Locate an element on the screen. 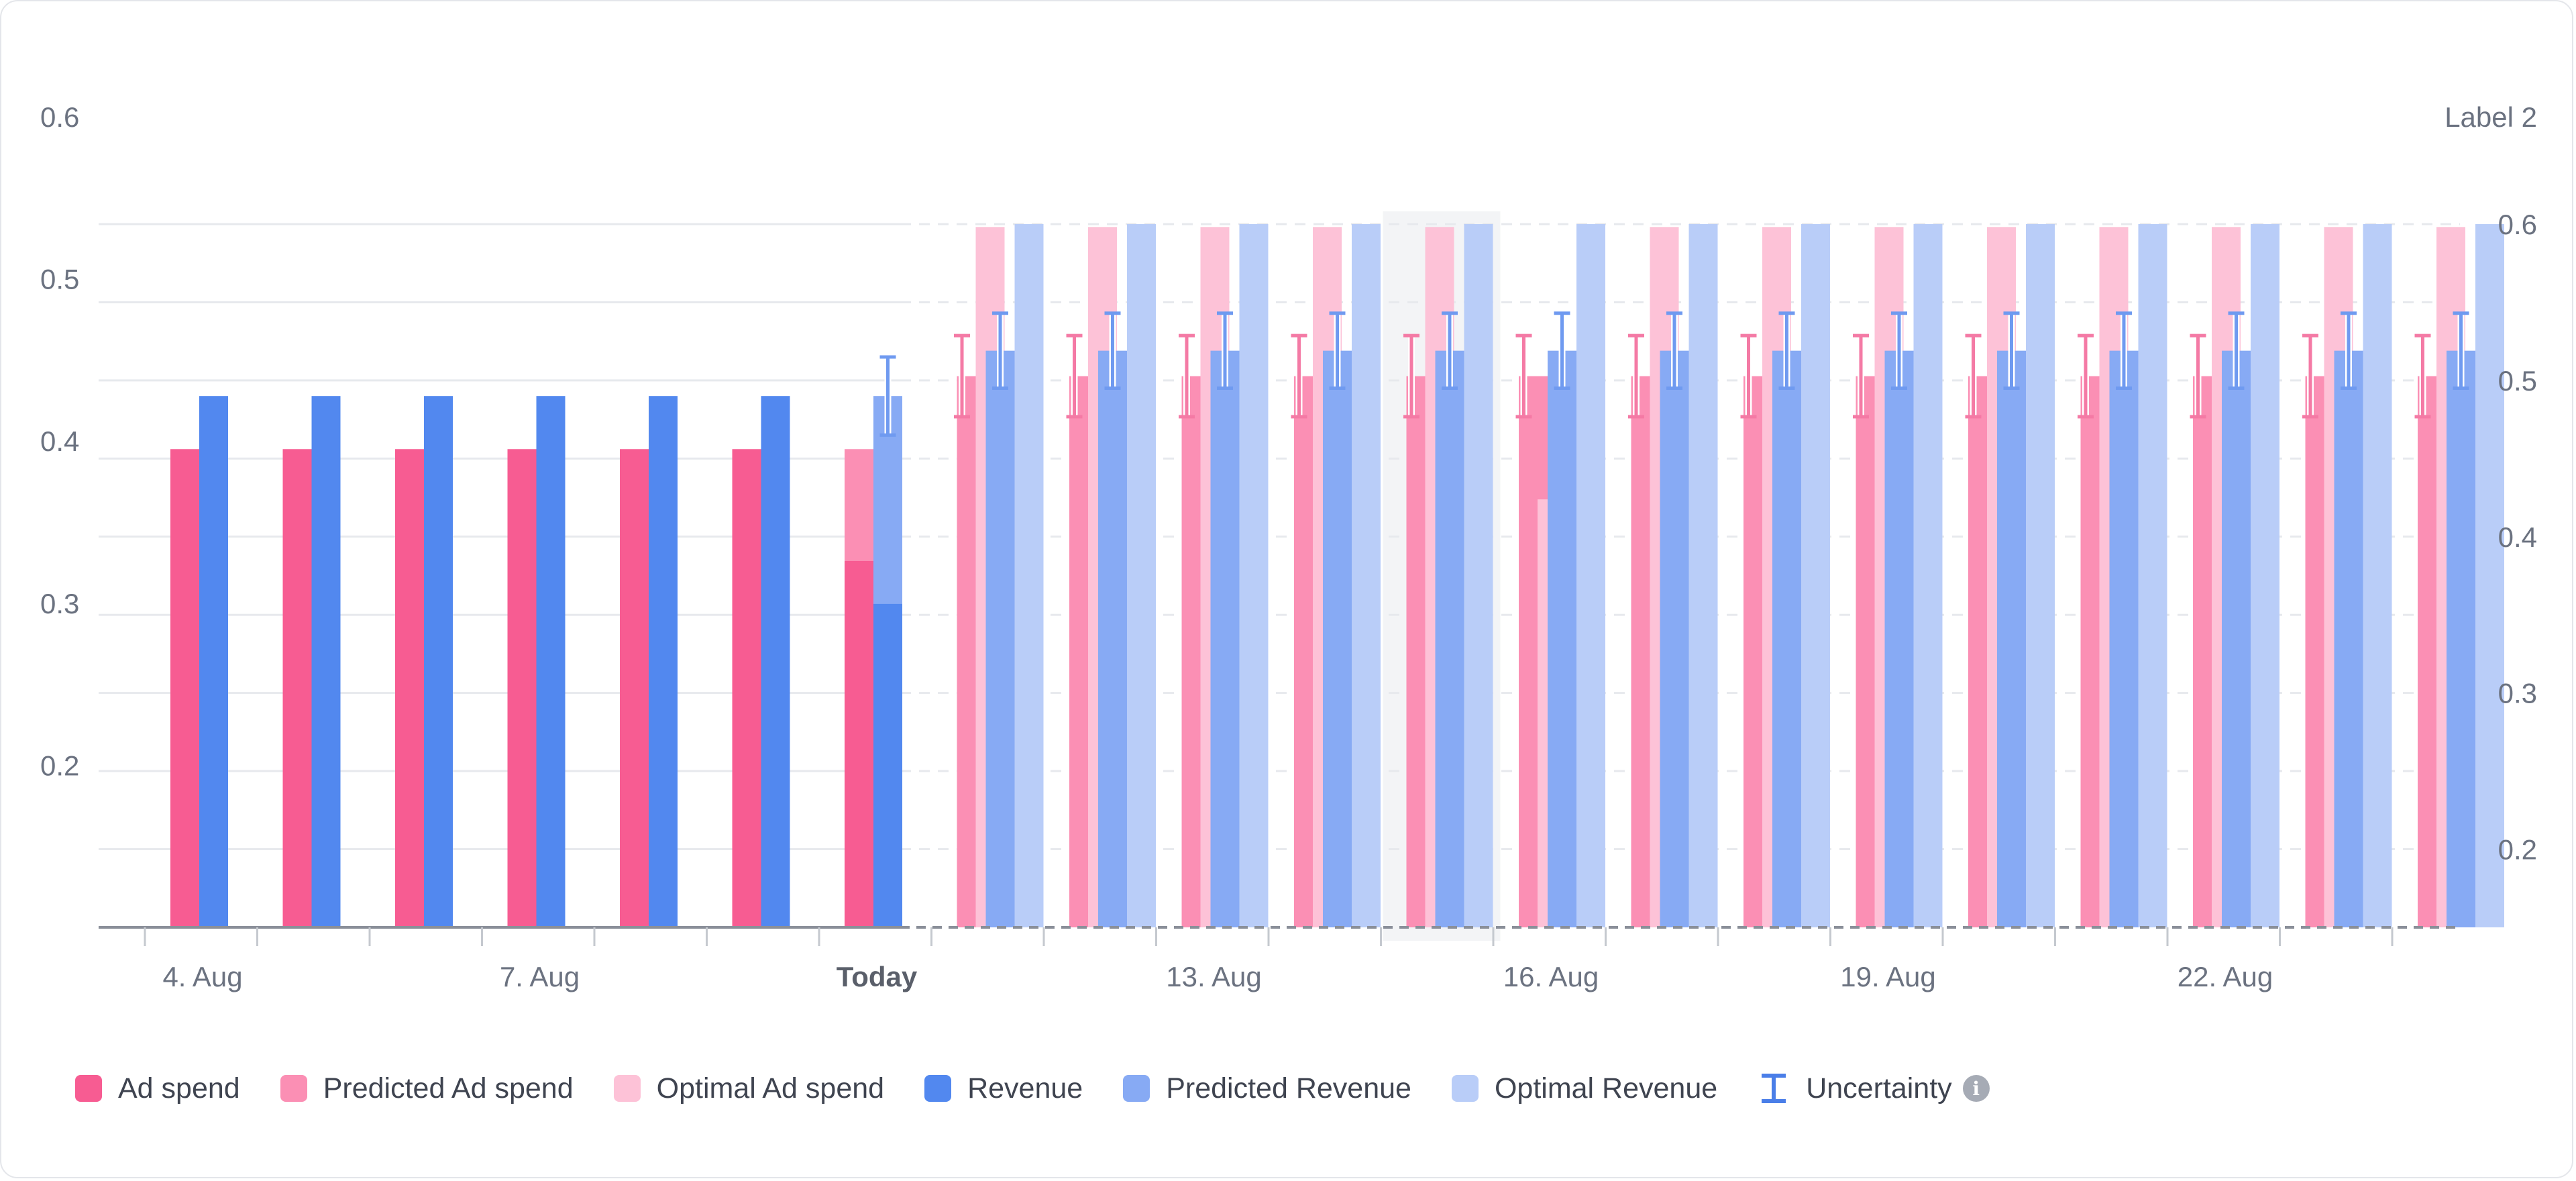 Image resolution: width=2576 pixels, height=1181 pixels. x-tick-label: 16. Aug is located at coordinates (1551, 976).